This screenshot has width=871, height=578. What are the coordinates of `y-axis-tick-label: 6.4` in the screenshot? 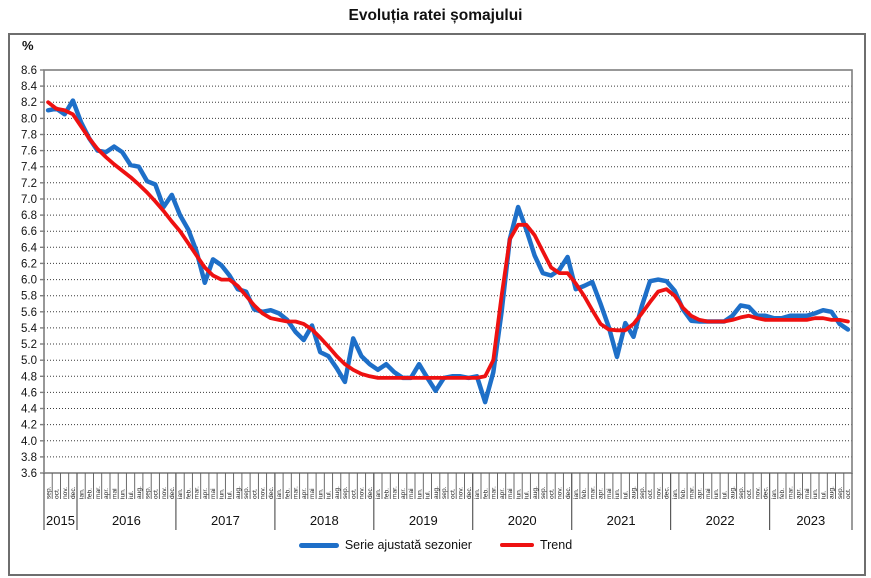 It's located at (29, 248).